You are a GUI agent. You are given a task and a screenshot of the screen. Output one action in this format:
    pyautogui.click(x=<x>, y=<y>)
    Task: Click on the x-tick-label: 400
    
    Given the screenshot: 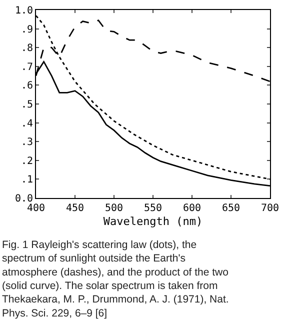 What is the action you would take?
    pyautogui.click(x=36, y=208)
    